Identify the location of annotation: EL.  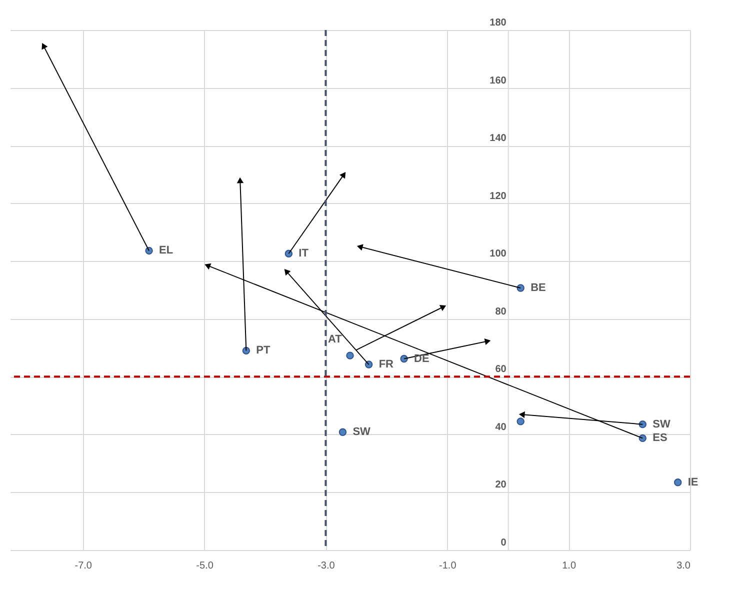
(166, 250).